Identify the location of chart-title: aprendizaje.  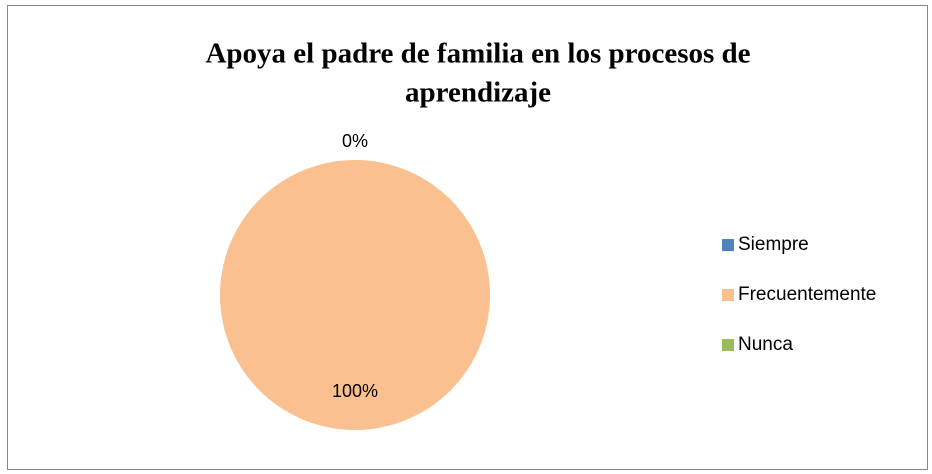
(478, 93).